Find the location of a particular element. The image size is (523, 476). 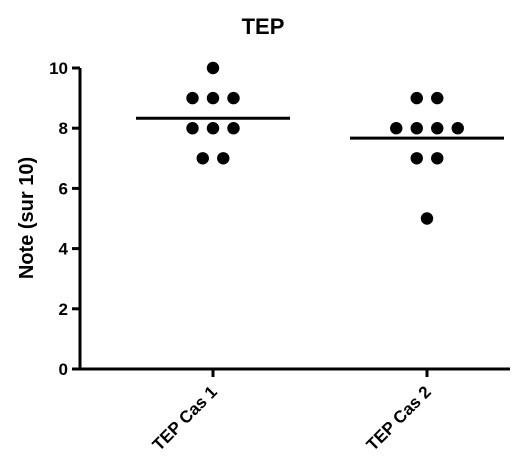

y-tick-label: 4 is located at coordinates (64, 249).